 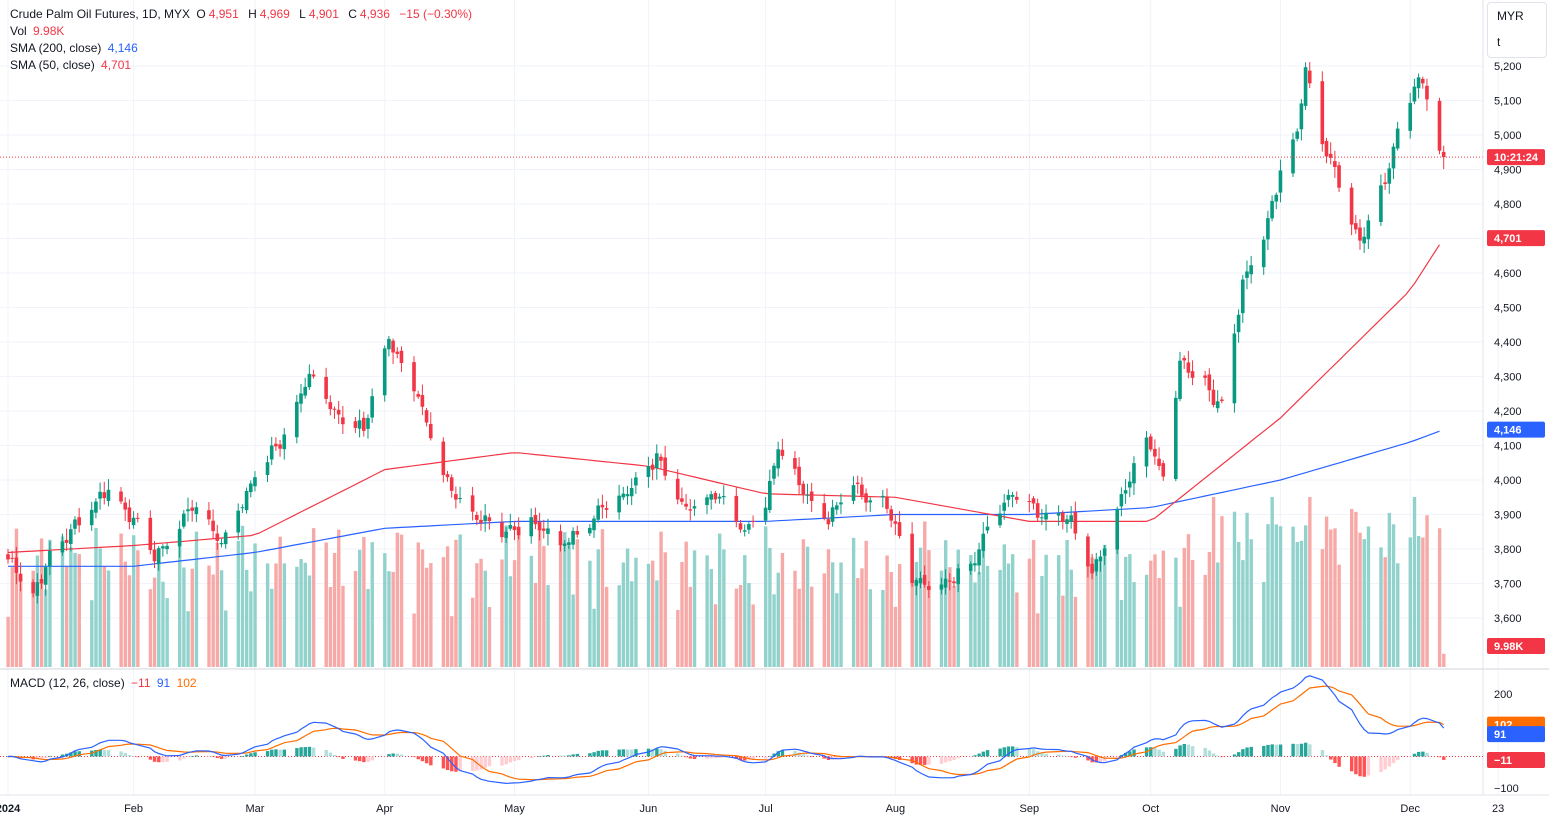 What do you see at coordinates (1150, 809) in the screenshot?
I see `time-tick-label: Oct` at bounding box center [1150, 809].